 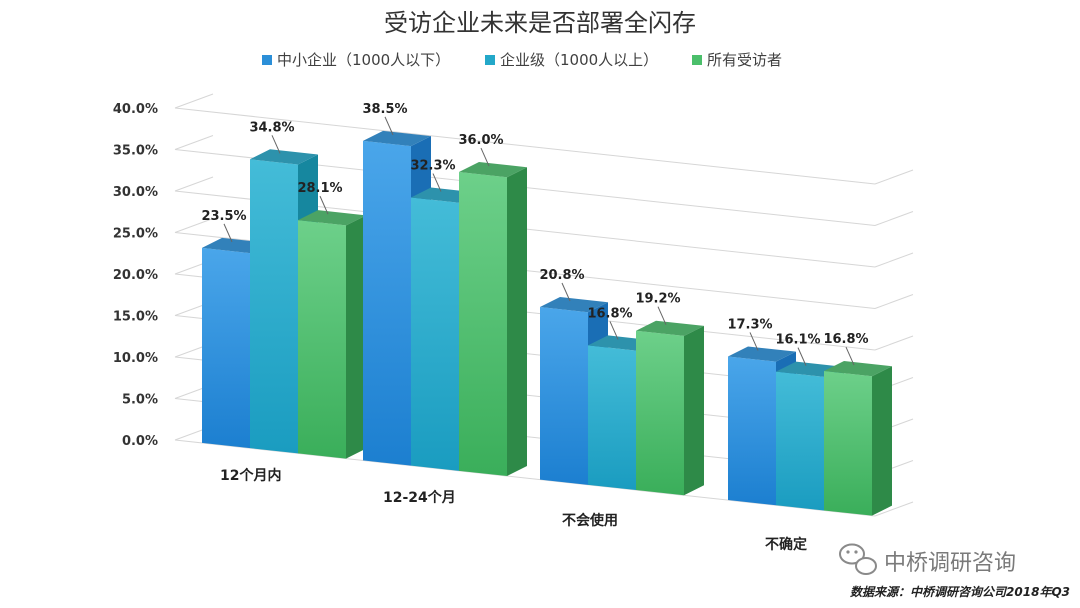 What do you see at coordinates (540, 23) in the screenshot?
I see `chart-title: 受访企业未来是否部署全闪存` at bounding box center [540, 23].